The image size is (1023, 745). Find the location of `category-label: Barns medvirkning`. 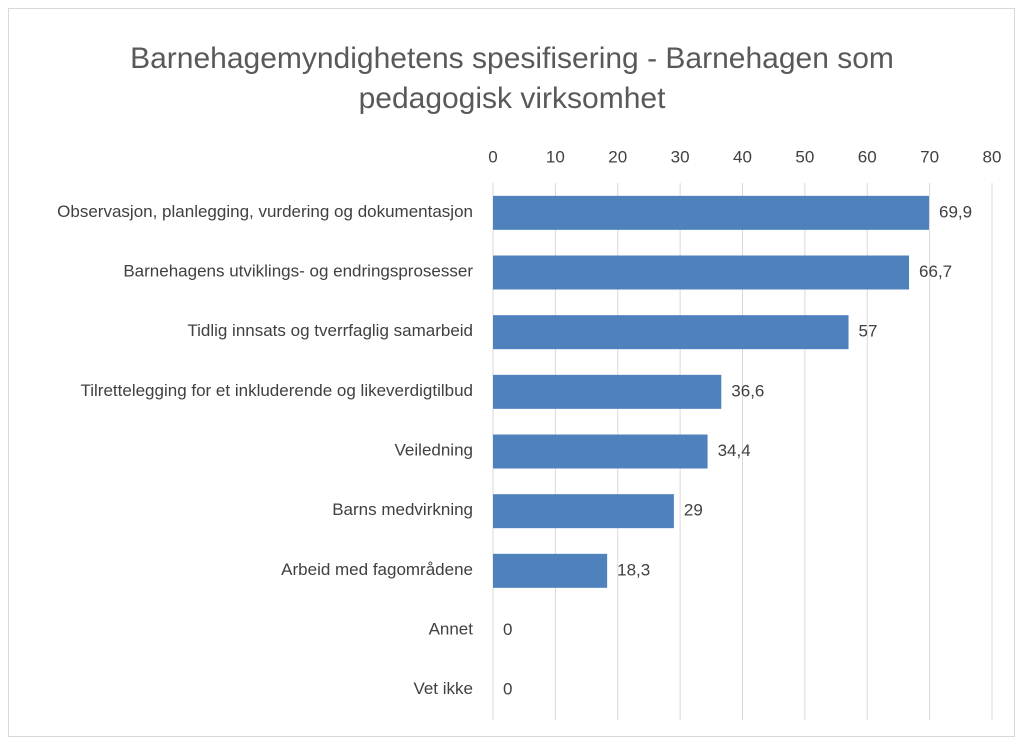

category-label: Barns medvirkning is located at coordinates (402, 510).